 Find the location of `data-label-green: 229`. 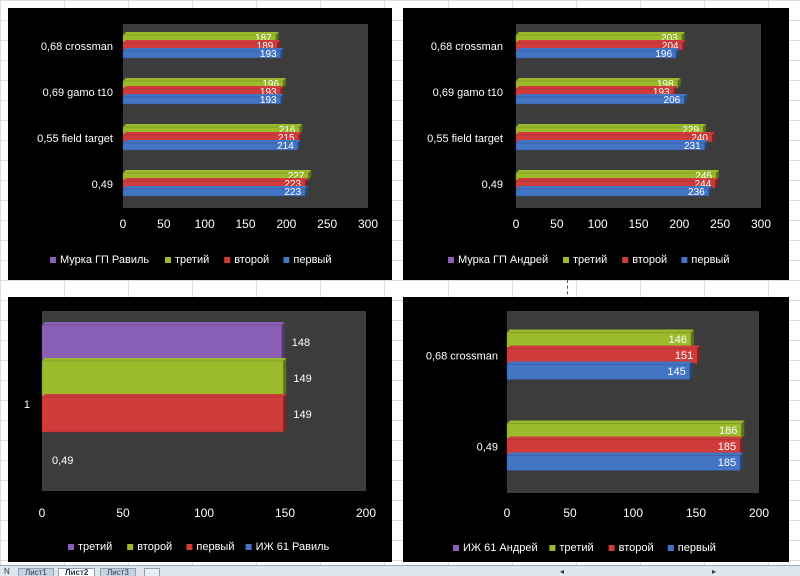

data-label-green: 229 is located at coordinates (690, 130).